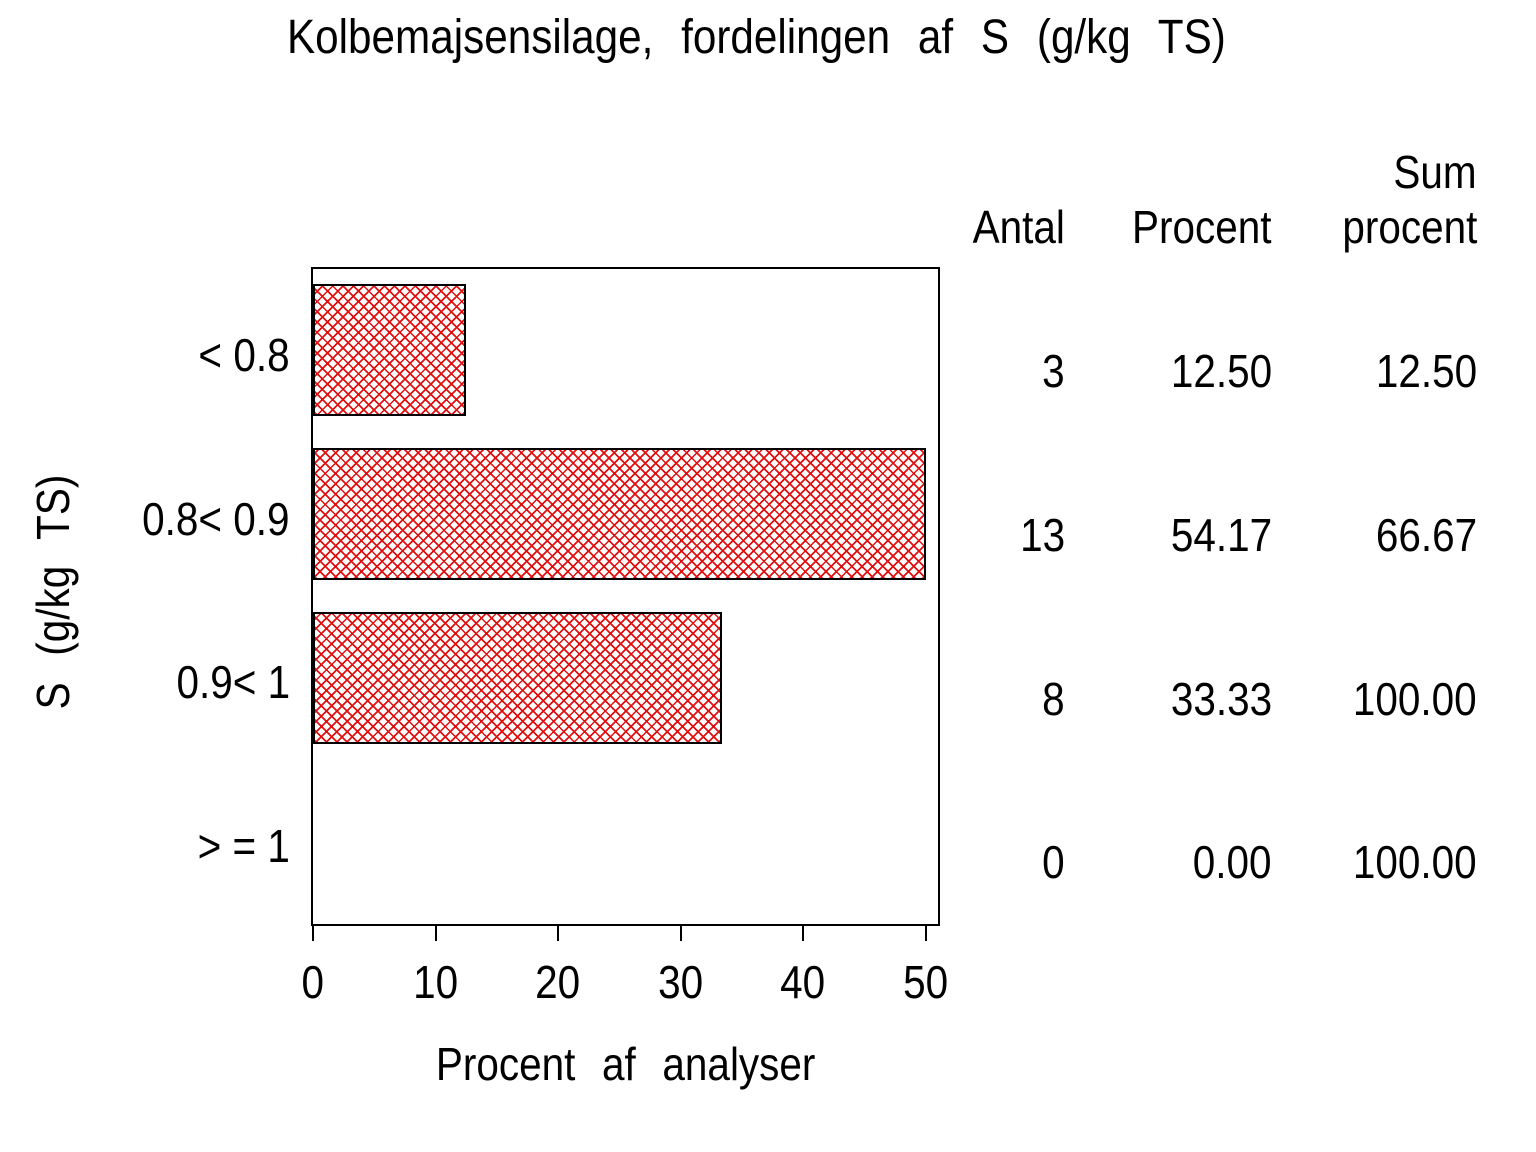 This screenshot has height=1152, width=1536. What do you see at coordinates (1221, 535) in the screenshot?
I see `table-cell-procent-row1: 54.17` at bounding box center [1221, 535].